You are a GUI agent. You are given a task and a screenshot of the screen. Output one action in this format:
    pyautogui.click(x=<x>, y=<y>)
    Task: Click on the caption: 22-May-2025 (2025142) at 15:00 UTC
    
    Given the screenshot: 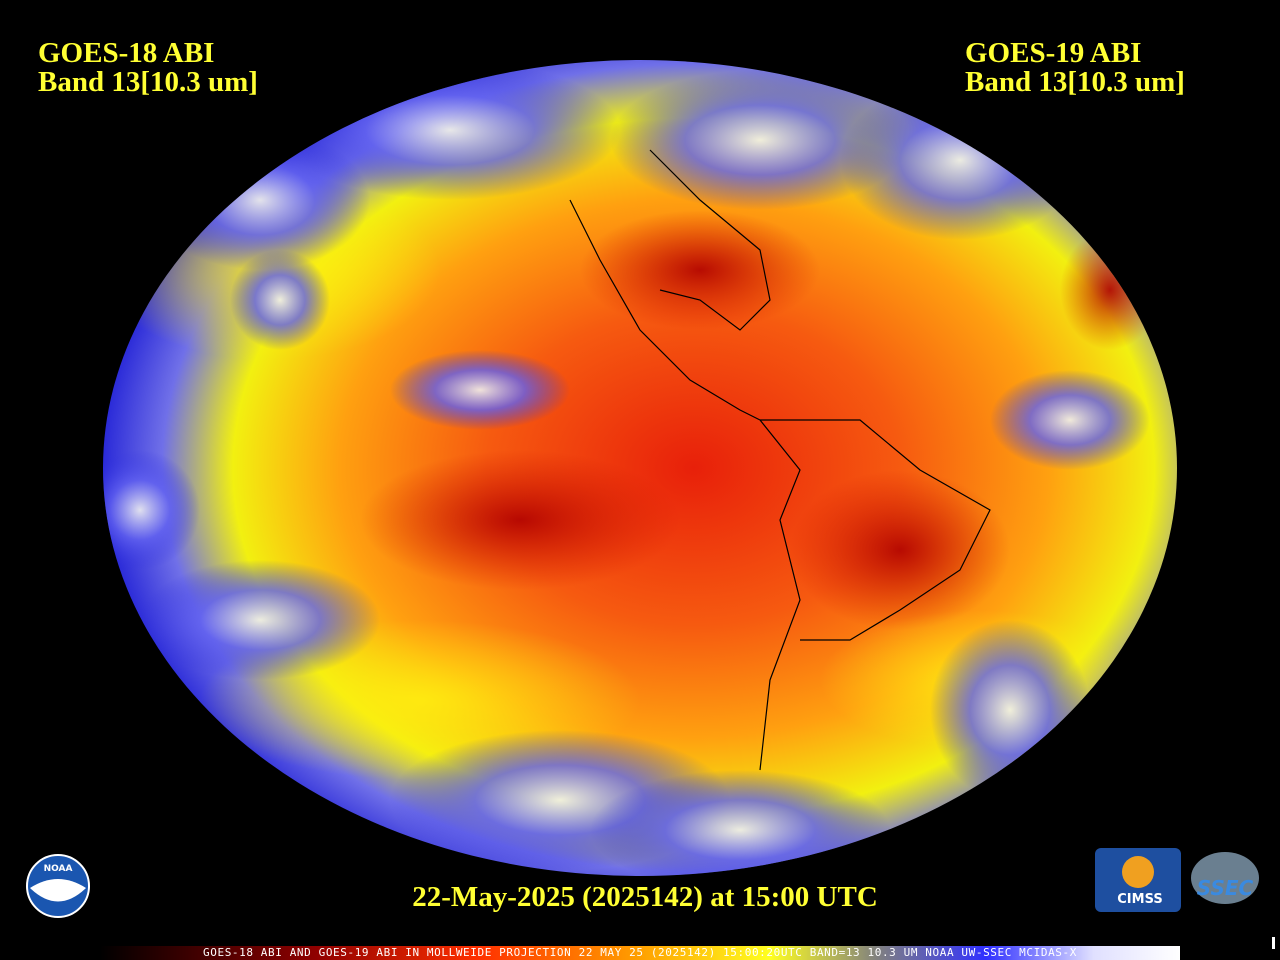 What is the action you would take?
    pyautogui.click(x=645, y=897)
    